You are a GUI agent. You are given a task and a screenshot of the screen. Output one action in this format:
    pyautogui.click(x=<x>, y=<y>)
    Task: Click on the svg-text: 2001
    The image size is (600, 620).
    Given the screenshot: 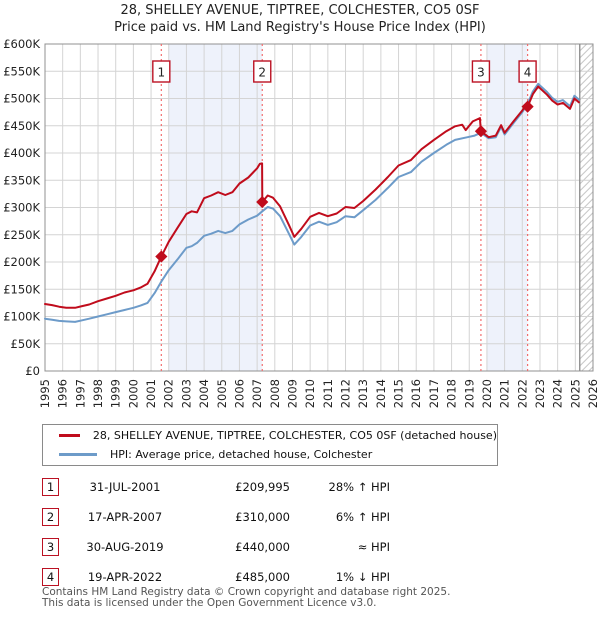 What is the action you would take?
    pyautogui.click(x=151, y=393)
    